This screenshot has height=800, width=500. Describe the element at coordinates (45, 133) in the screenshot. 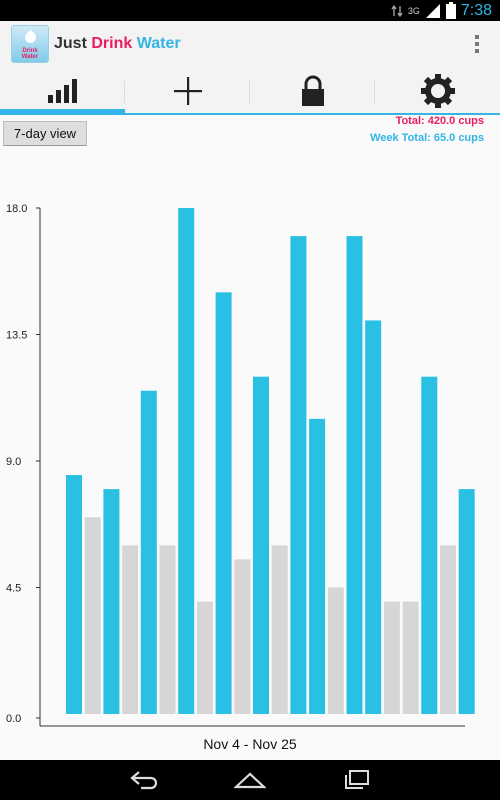

I see `seven-day-view-button: 7-day view` at that location.